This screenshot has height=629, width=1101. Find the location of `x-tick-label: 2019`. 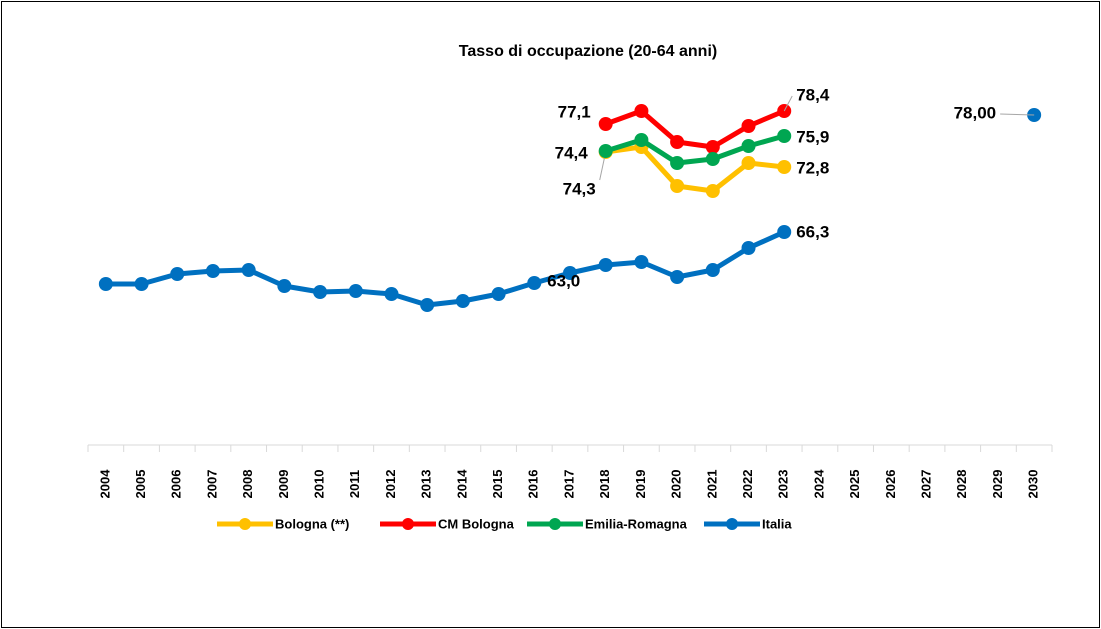

x-tick-label: 2019 is located at coordinates (640, 484).